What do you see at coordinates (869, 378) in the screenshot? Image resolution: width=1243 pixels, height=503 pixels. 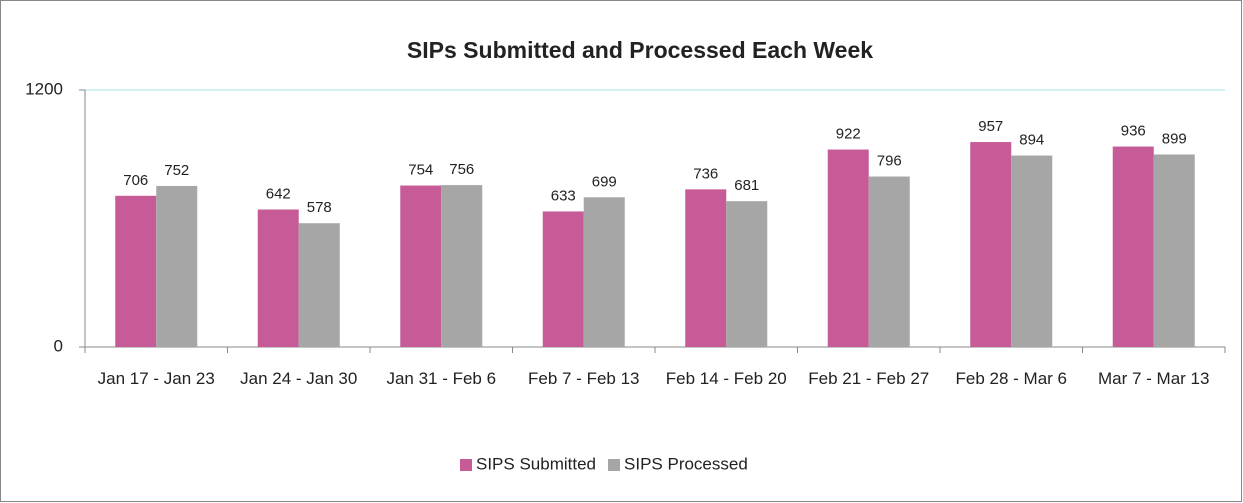 I see `x-tick-label: Feb 21 - Feb 27` at bounding box center [869, 378].